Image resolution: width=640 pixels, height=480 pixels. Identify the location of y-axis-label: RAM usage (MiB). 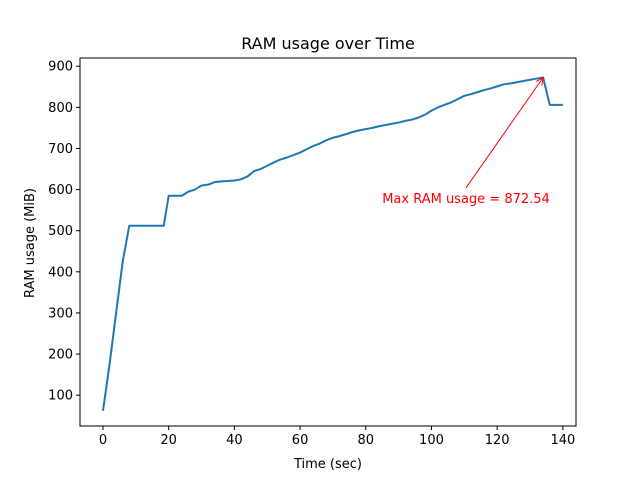
(30, 243).